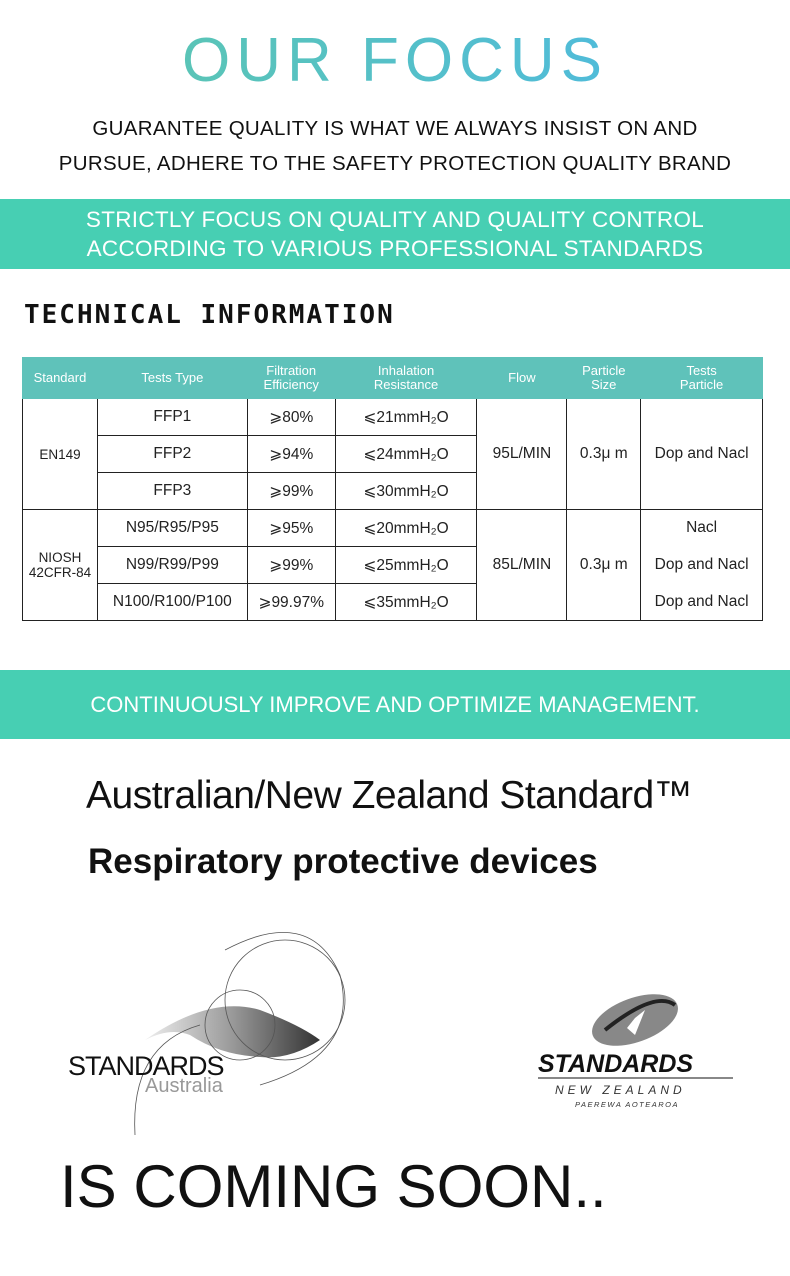  Describe the element at coordinates (522, 565) in the screenshot. I see `flow-cell: 85L/MIN` at that location.